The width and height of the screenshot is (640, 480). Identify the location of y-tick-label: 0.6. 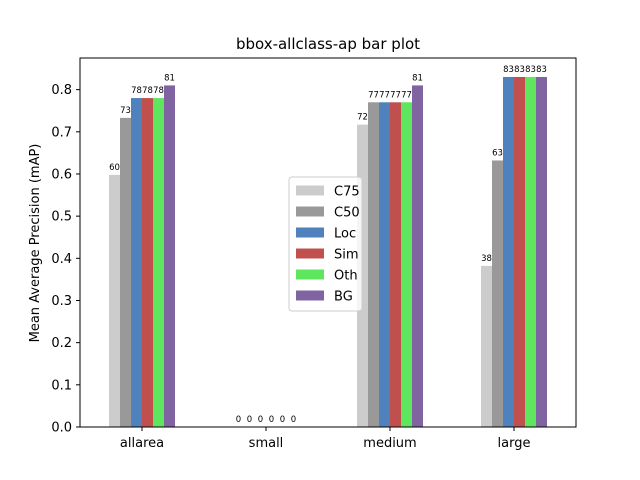
(61, 174).